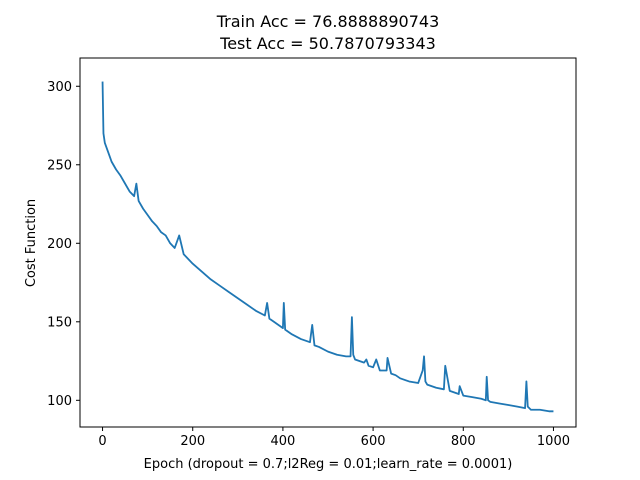 The height and width of the screenshot is (480, 640). I want to click on y-tick-label: 200, so click(59, 244).